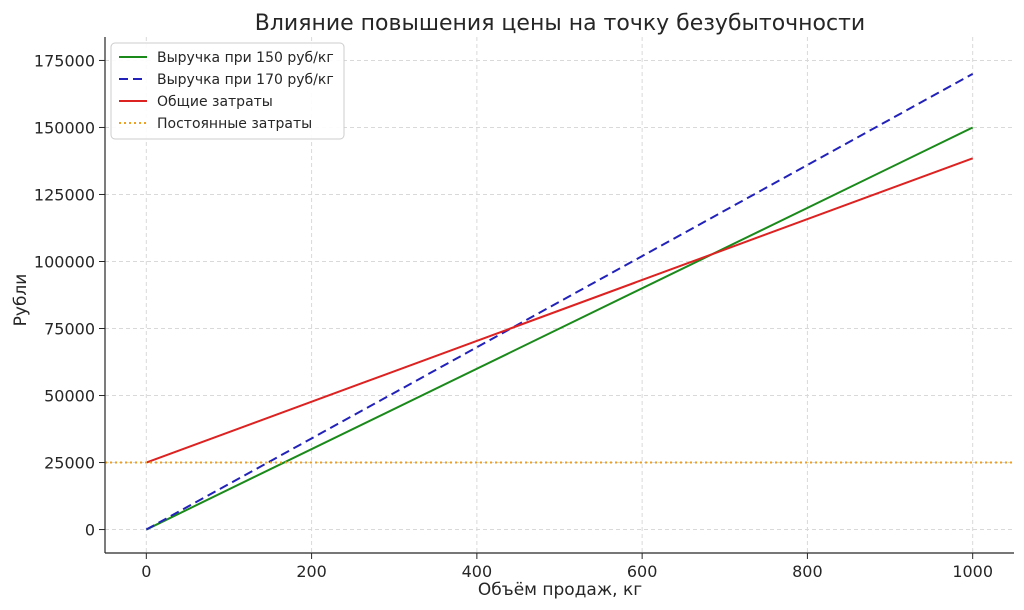 The image size is (1024, 610). I want to click on x-tick-label: 800, so click(807, 571).